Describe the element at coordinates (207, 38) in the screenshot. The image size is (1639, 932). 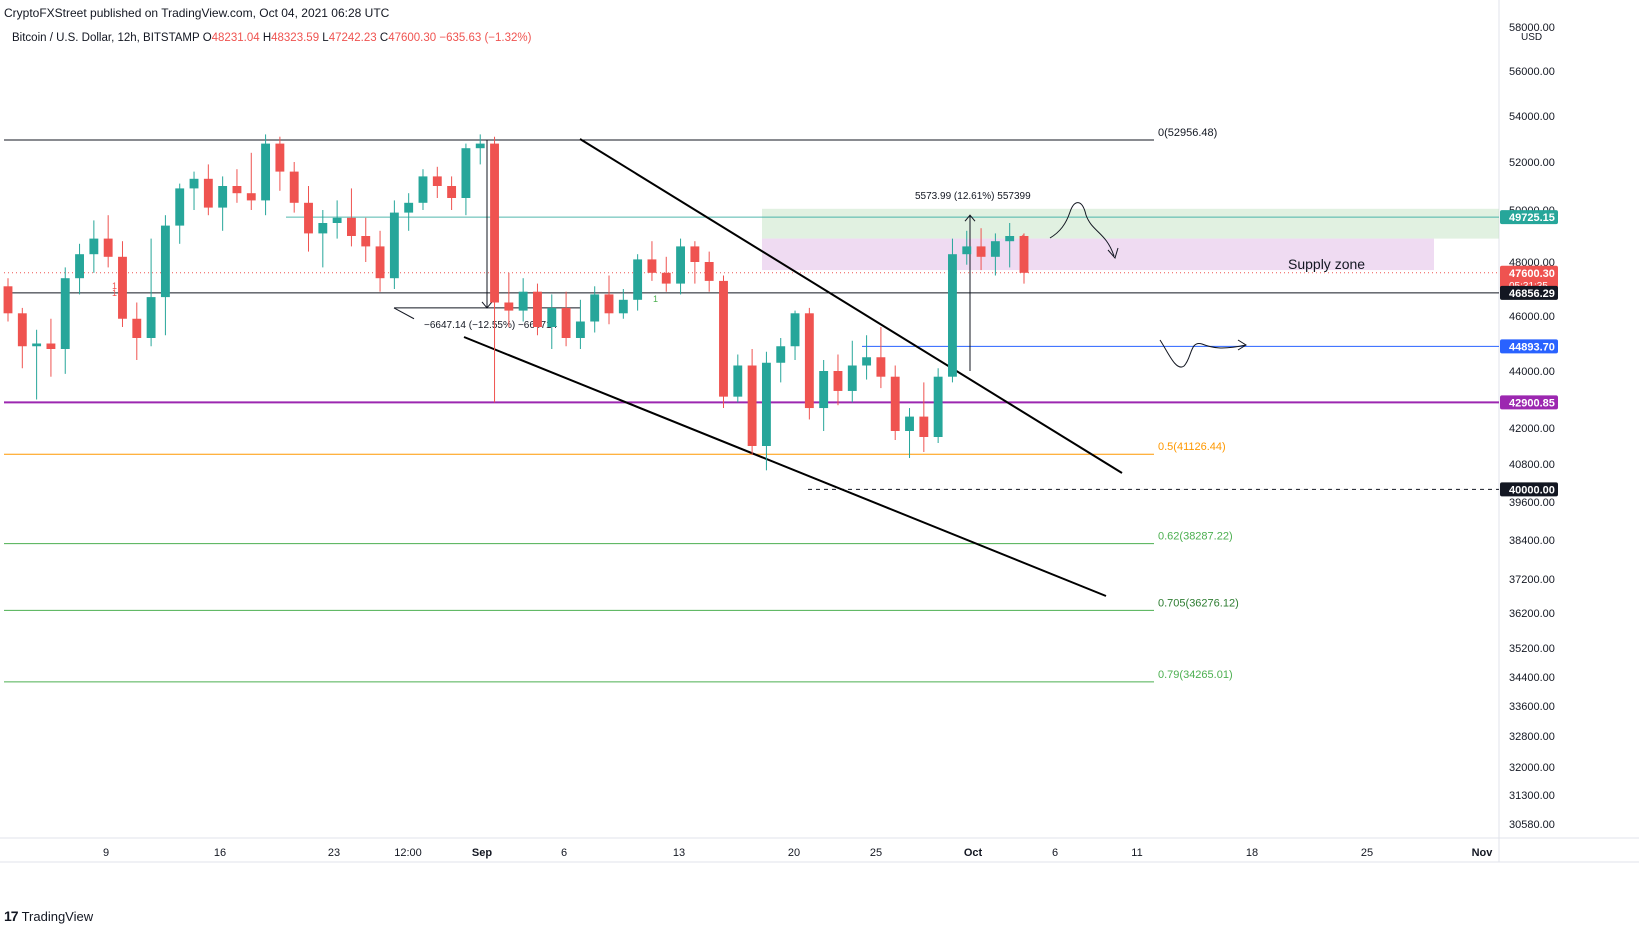
I see `open-label: O` at that location.